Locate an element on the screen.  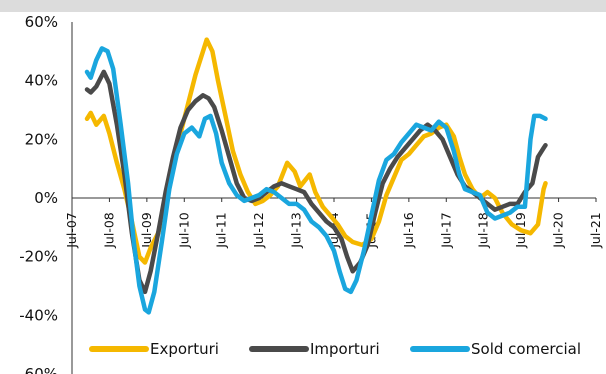
legend-label: Sold comercial is located at coordinates (526, 349).